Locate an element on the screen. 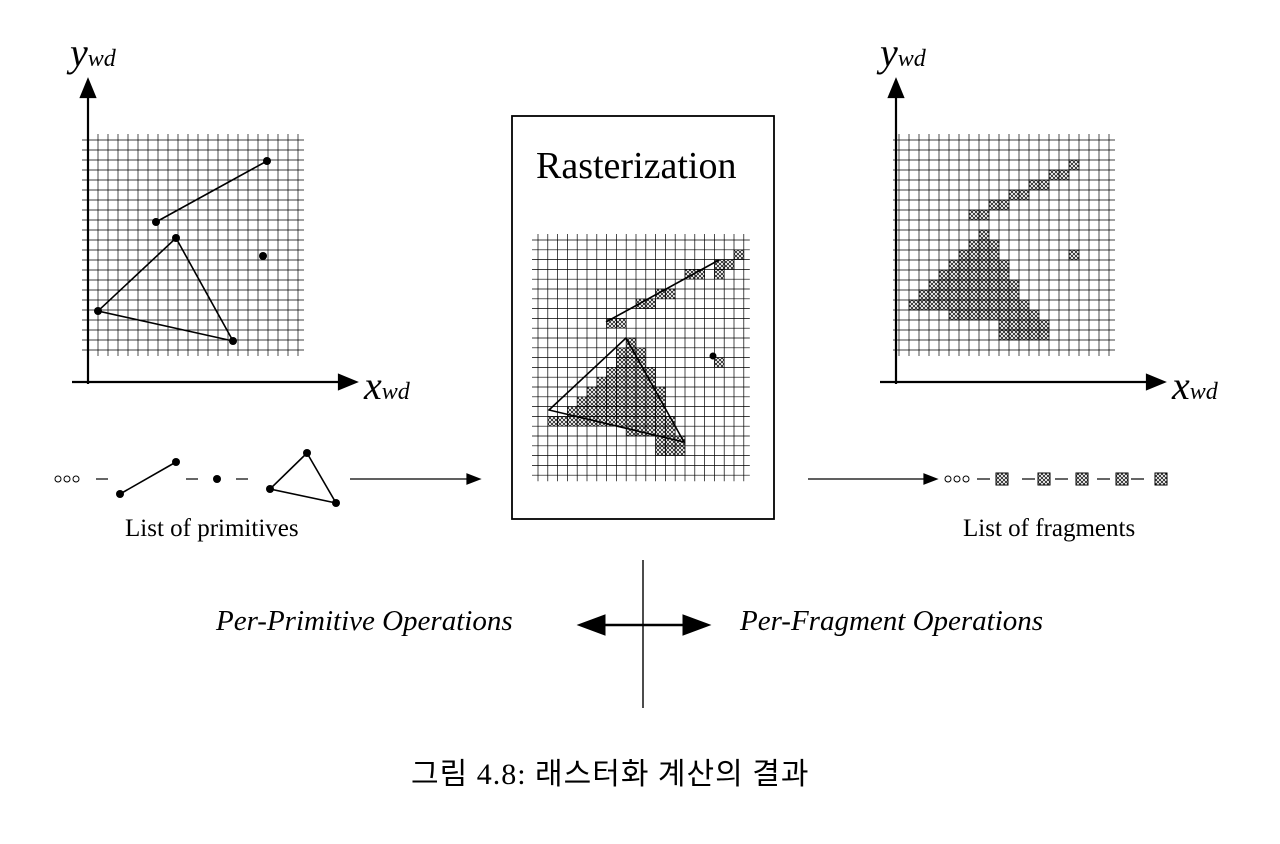  primitives-list-row is located at coordinates (268, 478).